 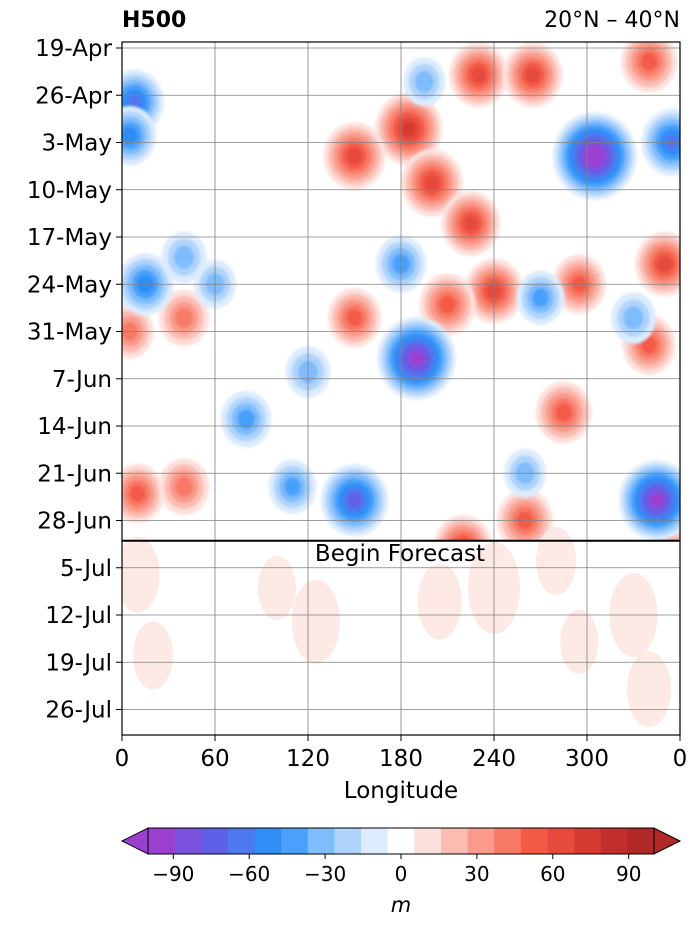 What do you see at coordinates (308, 759) in the screenshot?
I see `x-tick-label: 120` at bounding box center [308, 759].